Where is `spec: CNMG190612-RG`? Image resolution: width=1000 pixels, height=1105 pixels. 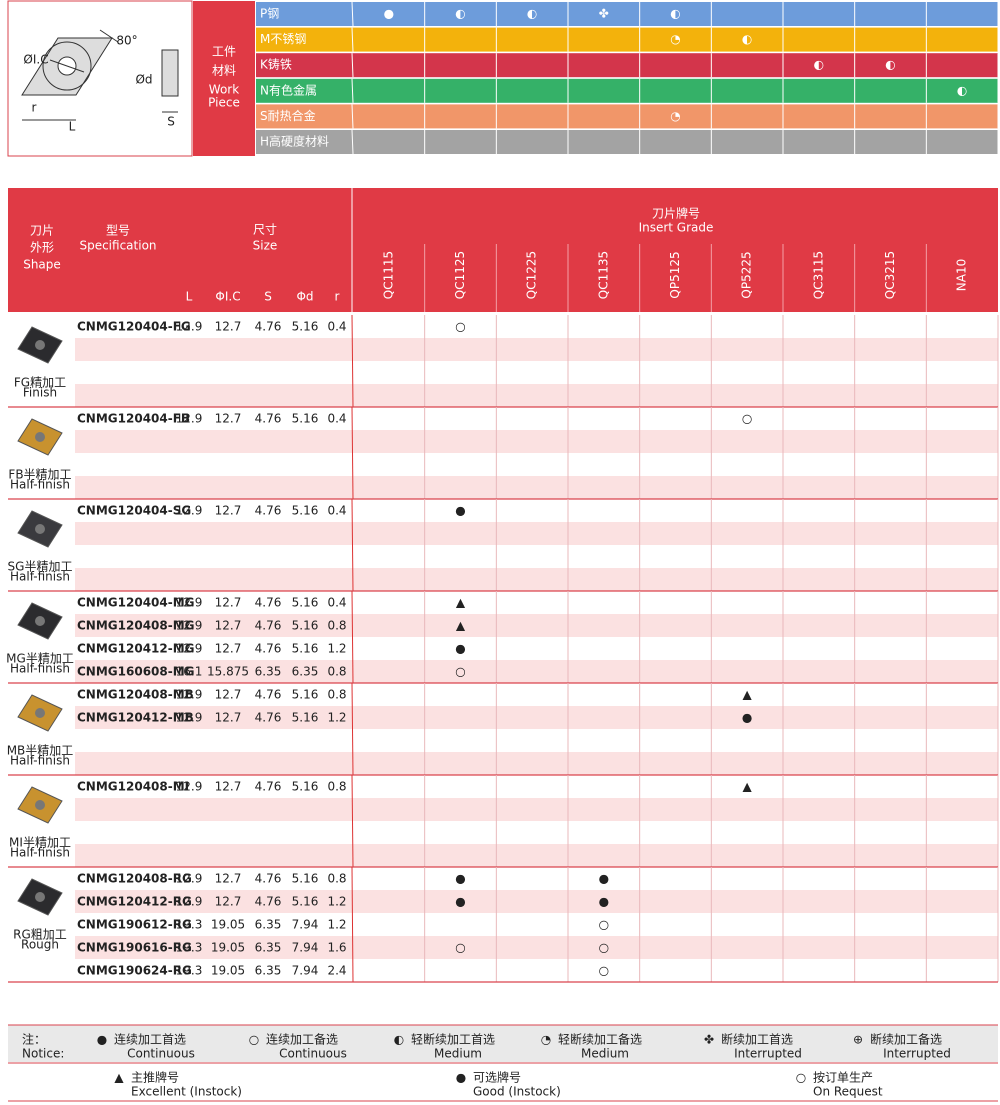
spec: CNMG190612-RG is located at coordinates (134, 925).